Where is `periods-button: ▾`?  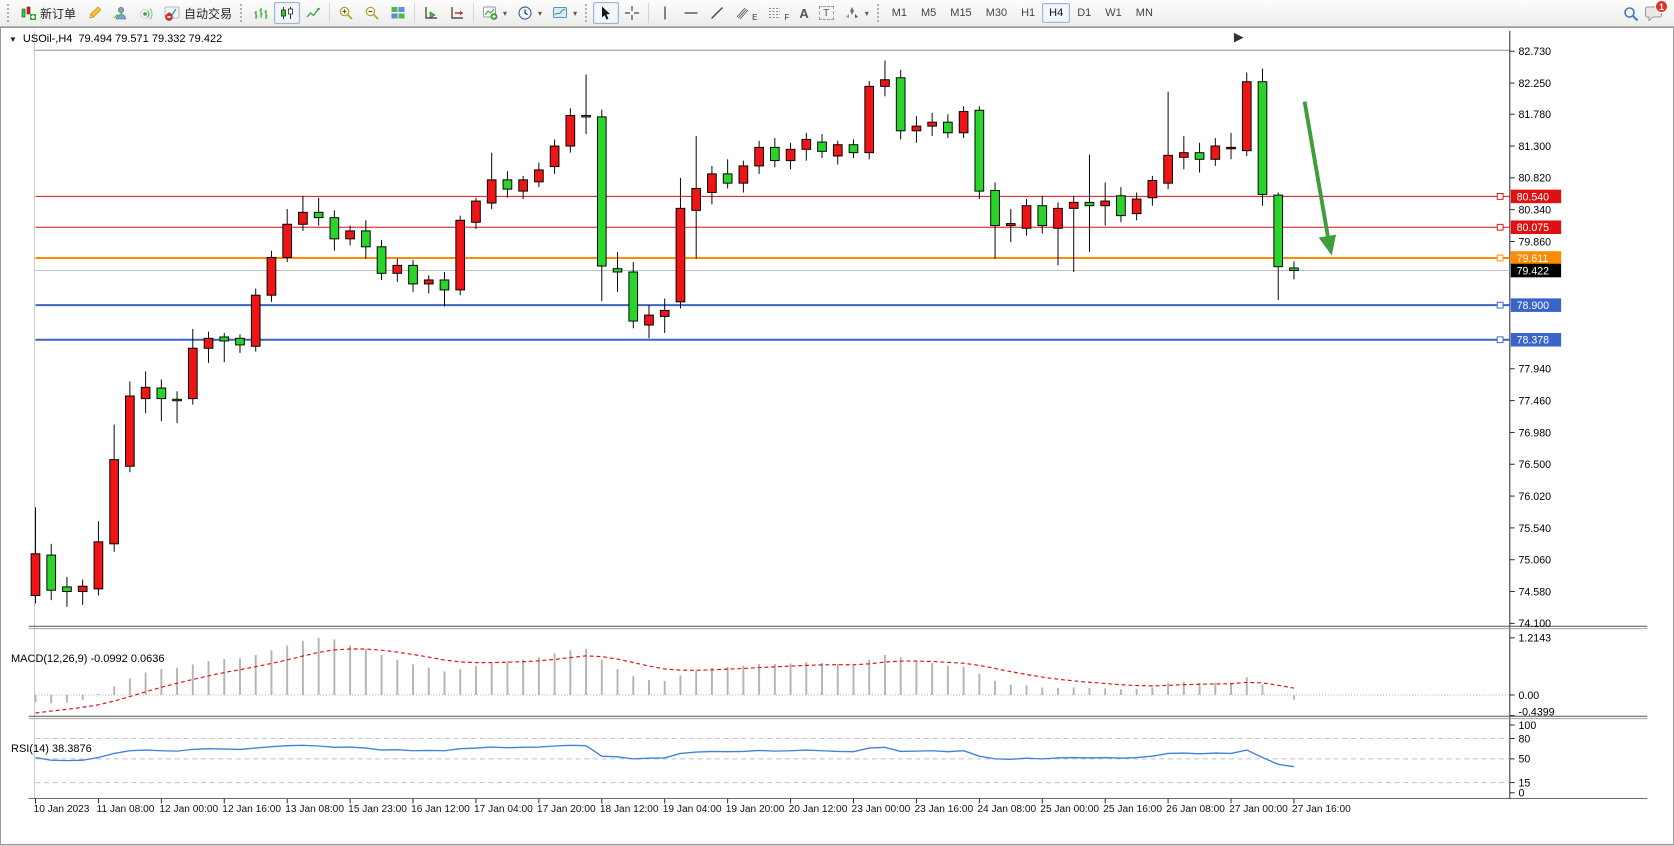 periods-button: ▾ is located at coordinates (529, 13).